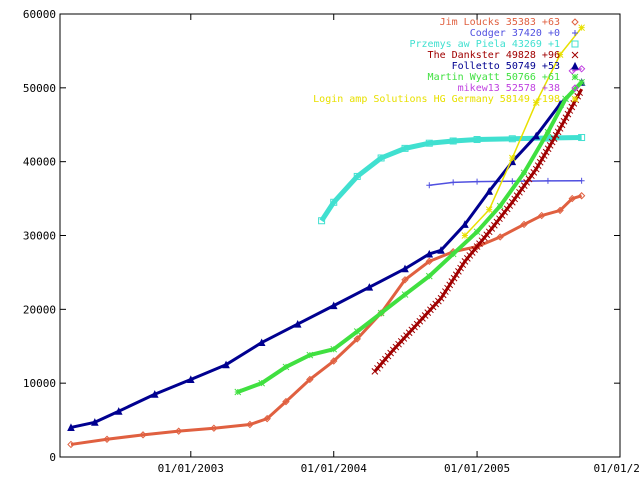 The height and width of the screenshot is (480, 640). I want to click on x-tick-label: 01/01/2005, so click(477, 468).